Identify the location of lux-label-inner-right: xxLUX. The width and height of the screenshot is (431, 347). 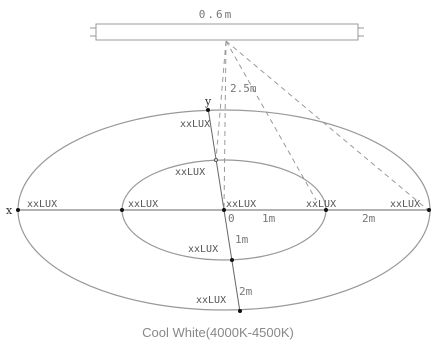
(321, 204).